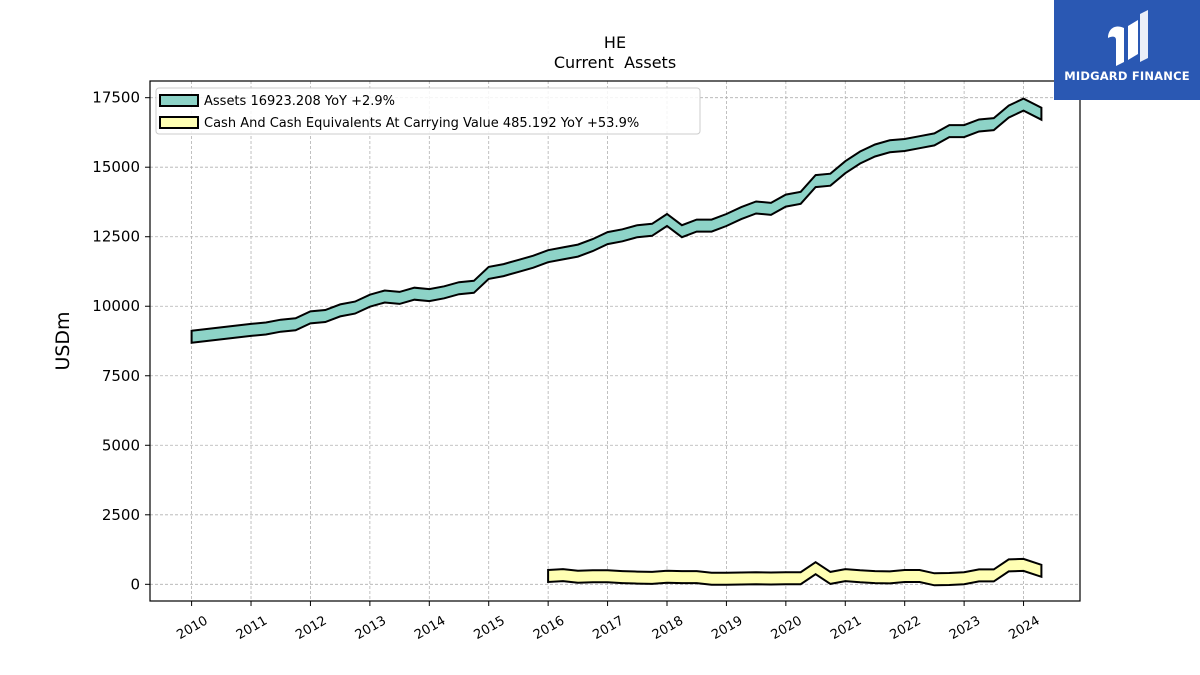 Image resolution: width=1200 pixels, height=675 pixels. Describe the element at coordinates (787, 628) in the screenshot. I see `x-tick-label: 2020` at that location.